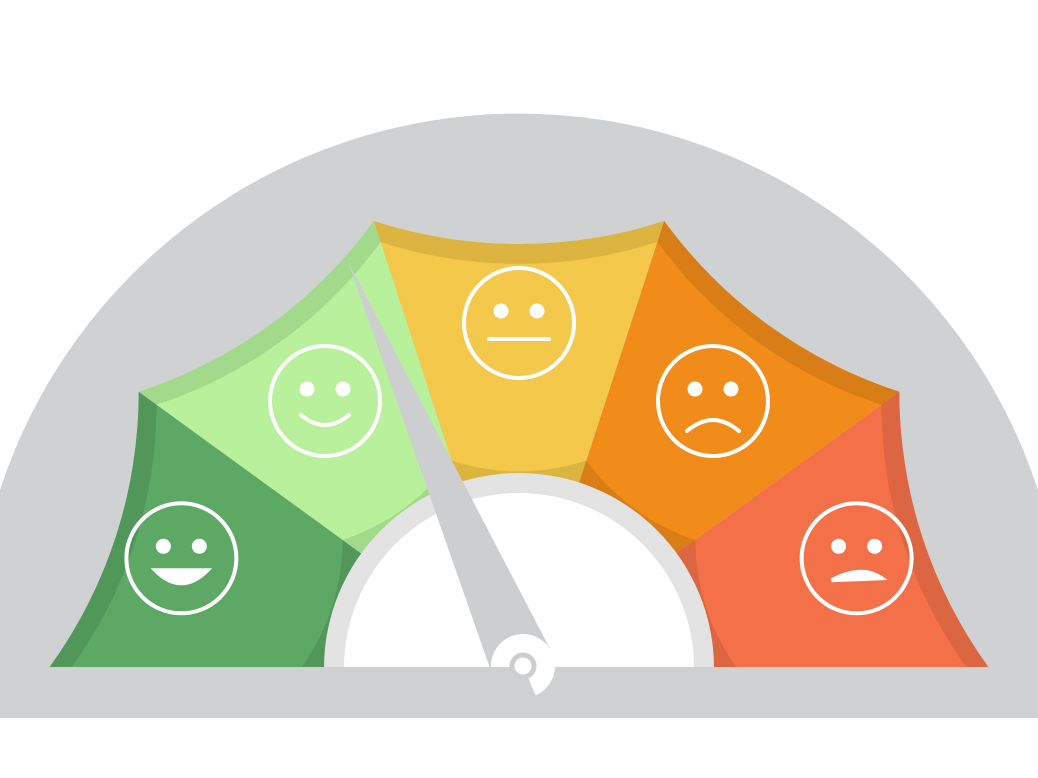 This screenshot has width=1038, height=778. I want to click on segment-outer-rim-happy, so click(259, 313).